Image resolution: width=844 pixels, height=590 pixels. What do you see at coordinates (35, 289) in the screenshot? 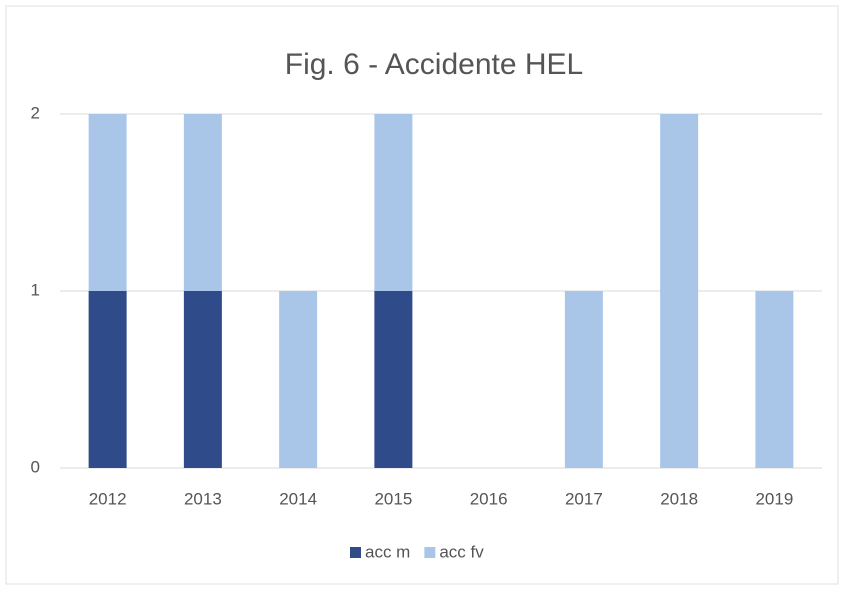
I see `y-tick-label: 1` at bounding box center [35, 289].